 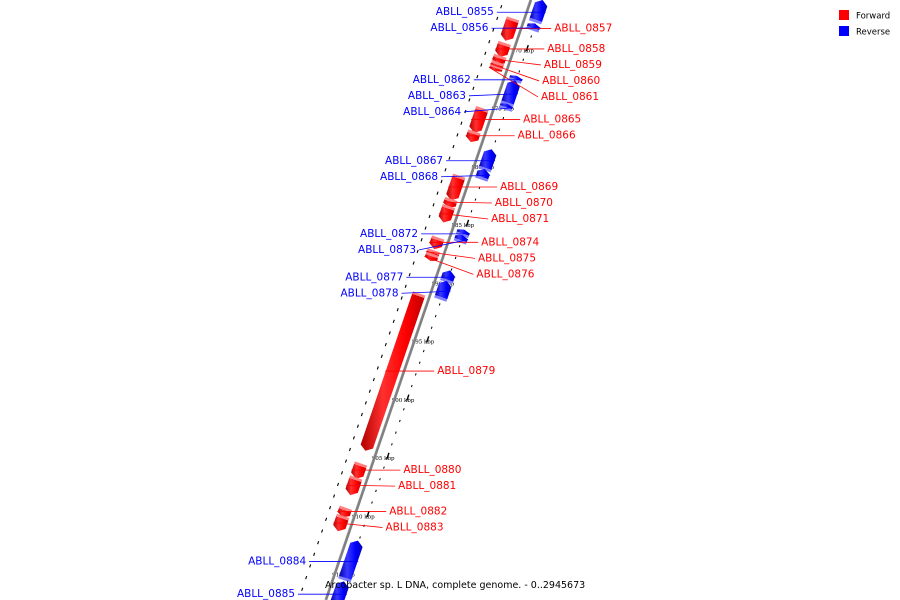 I want to click on gene-label-abll_0875: ABLL_0875, so click(x=480, y=258).